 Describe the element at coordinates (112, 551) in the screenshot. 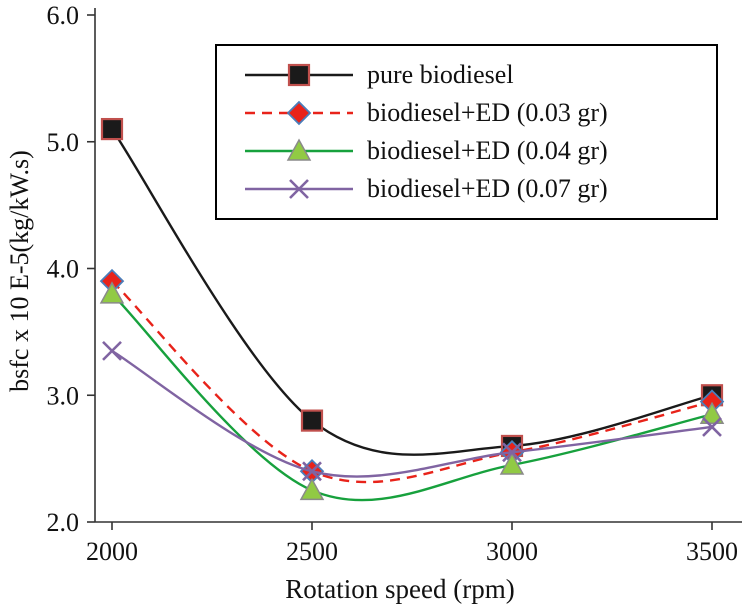

I see `x-tick-label: 2000` at that location.